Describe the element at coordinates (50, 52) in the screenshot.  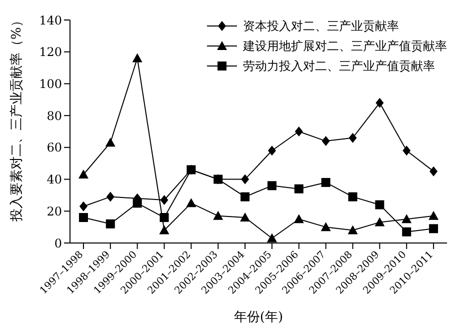
I see `y-tick-label: 120` at that location.